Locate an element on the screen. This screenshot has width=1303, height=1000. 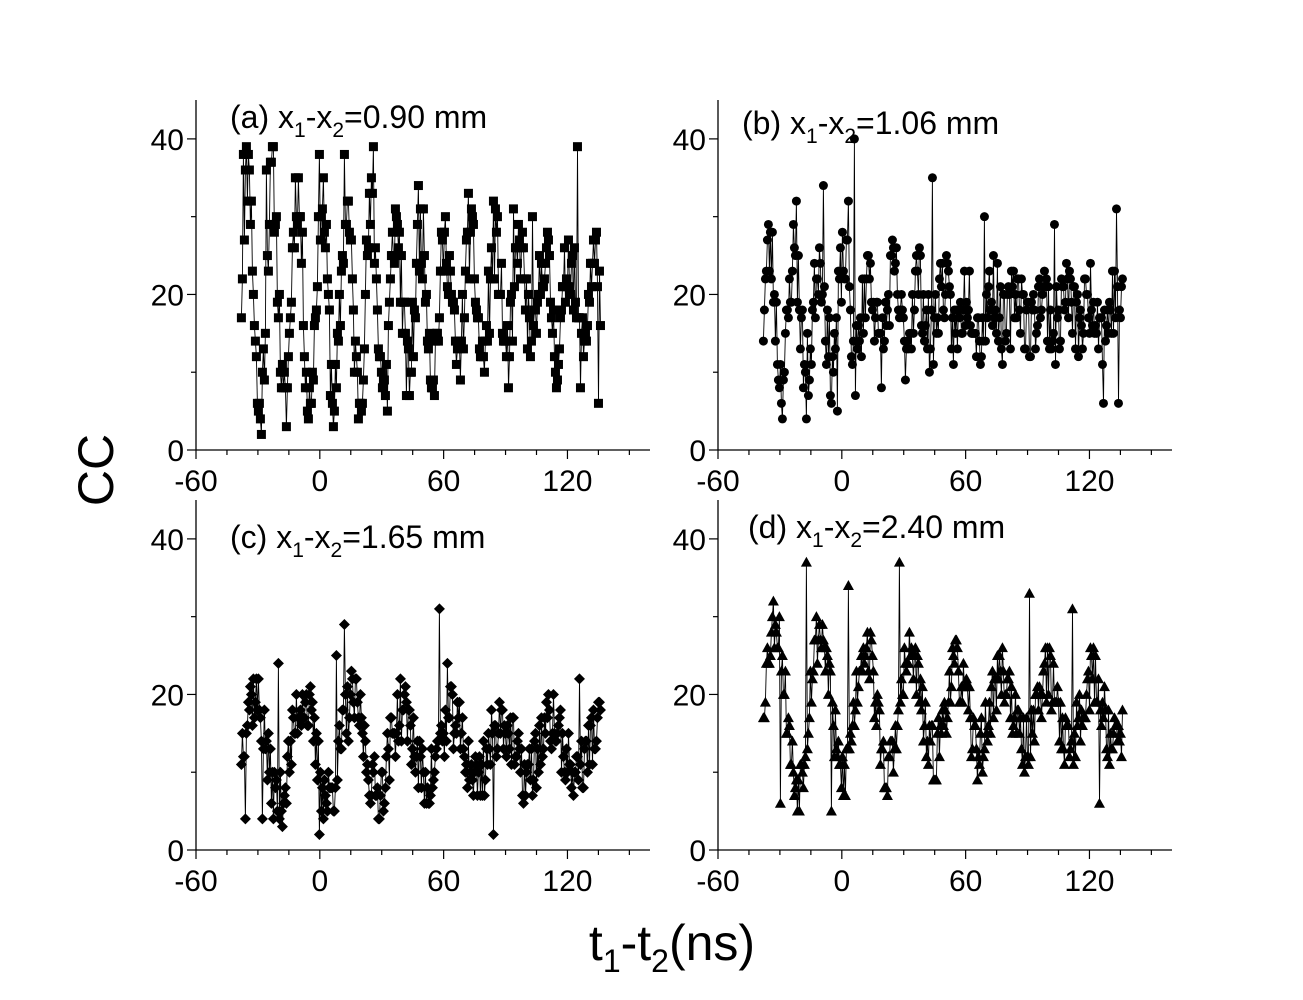
y-tick-label: 20 is located at coordinates (167, 695).